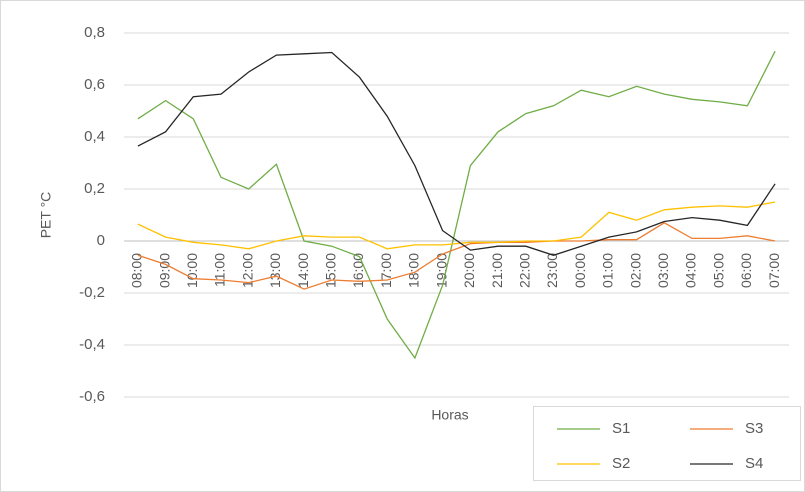  What do you see at coordinates (663, 270) in the screenshot?
I see `x-tick-label: 03:00` at bounding box center [663, 270].